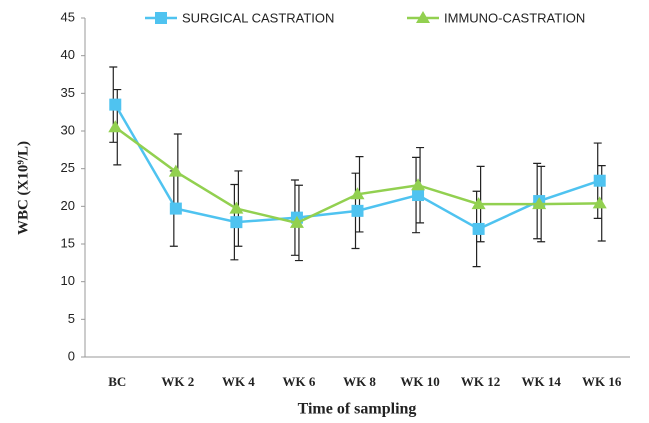 The height and width of the screenshot is (423, 649). Describe the element at coordinates (68, 205) in the screenshot. I see `y-tick-label: 20` at that location.